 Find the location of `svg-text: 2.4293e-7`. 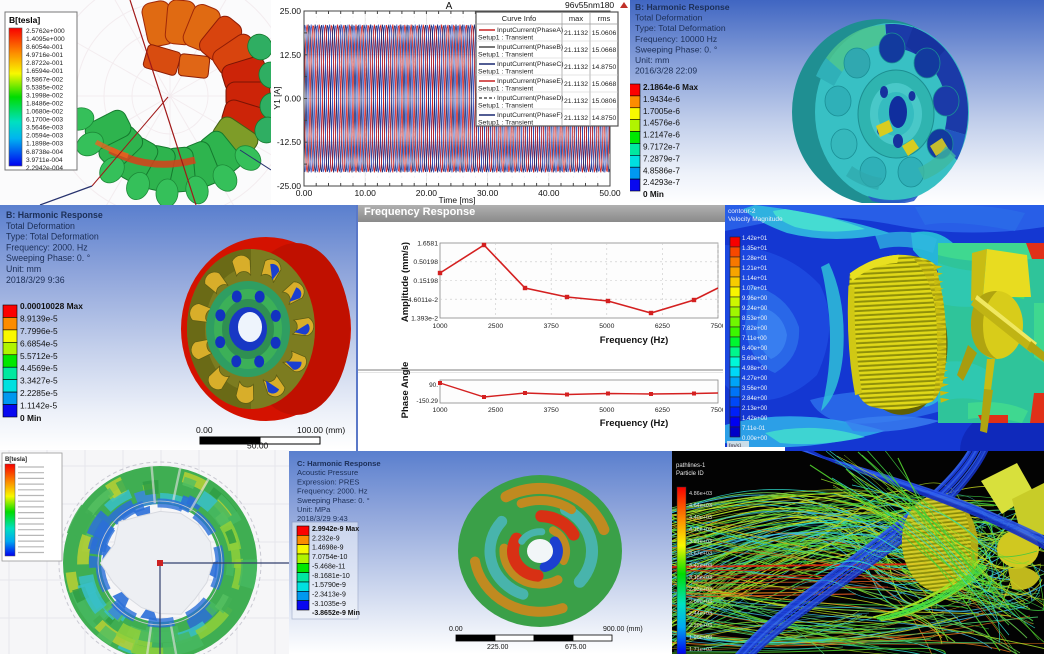

svg-text: 2.4293e-7 is located at coordinates (661, 182).